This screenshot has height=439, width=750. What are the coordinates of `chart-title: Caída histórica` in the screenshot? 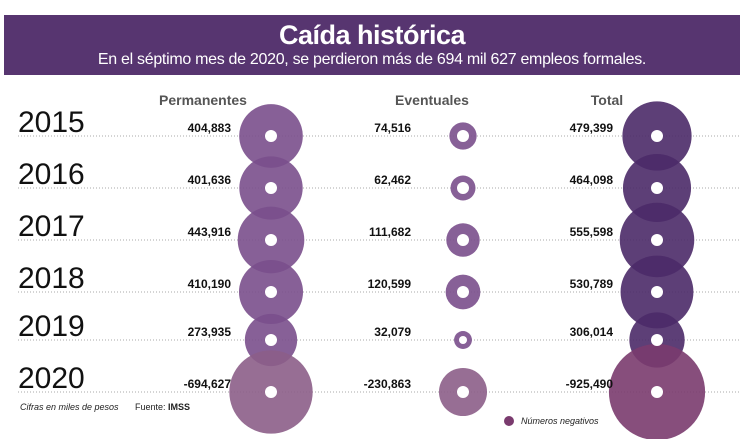 It's located at (372, 35).